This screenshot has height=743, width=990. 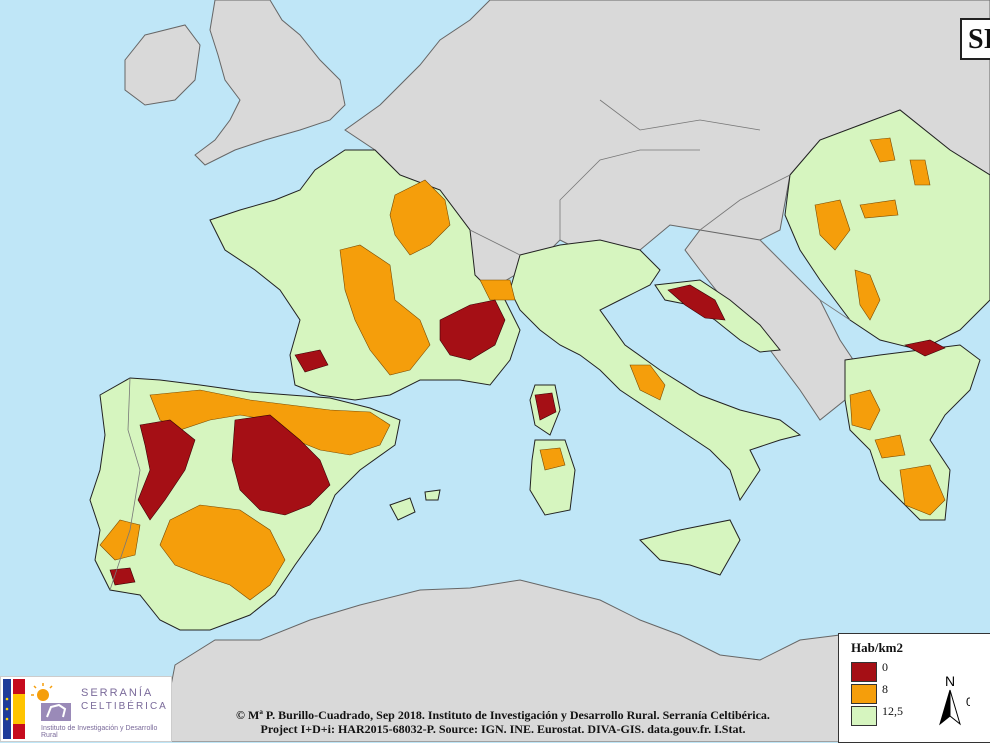 I want to click on legend-label-1: 8, so click(x=885, y=689).